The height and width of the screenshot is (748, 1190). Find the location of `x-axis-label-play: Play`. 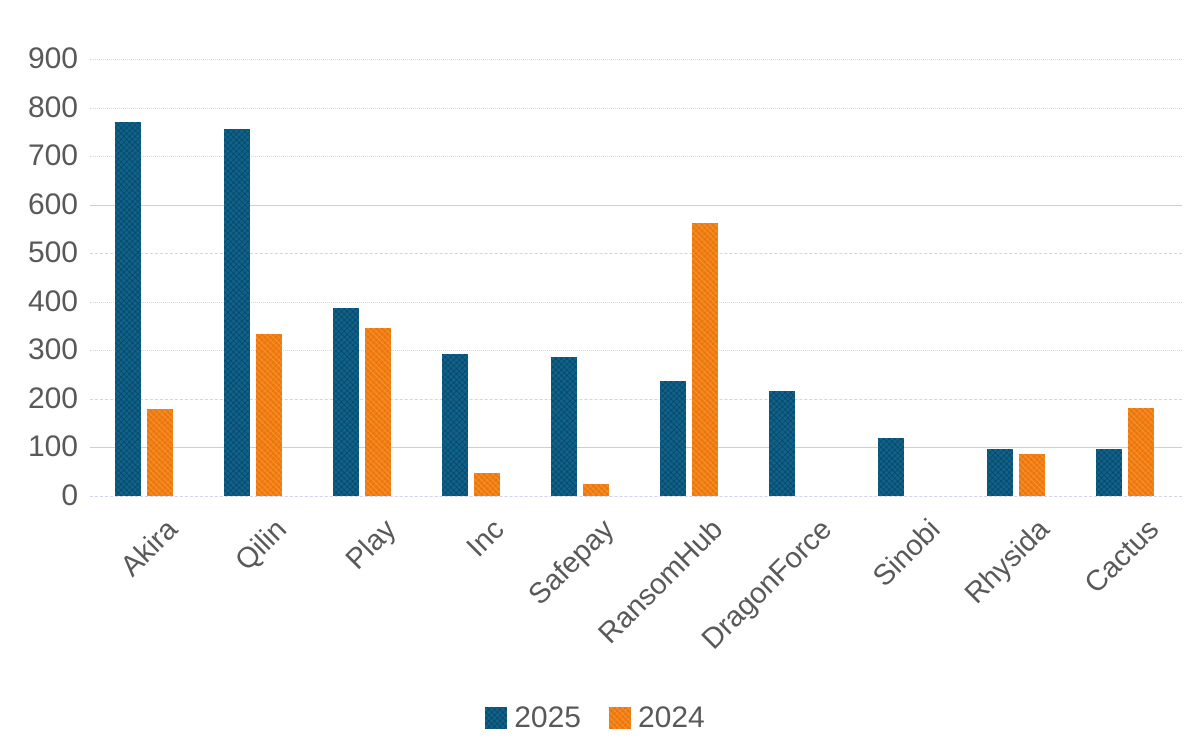

x-axis-label-play: Play is located at coordinates (370, 544).